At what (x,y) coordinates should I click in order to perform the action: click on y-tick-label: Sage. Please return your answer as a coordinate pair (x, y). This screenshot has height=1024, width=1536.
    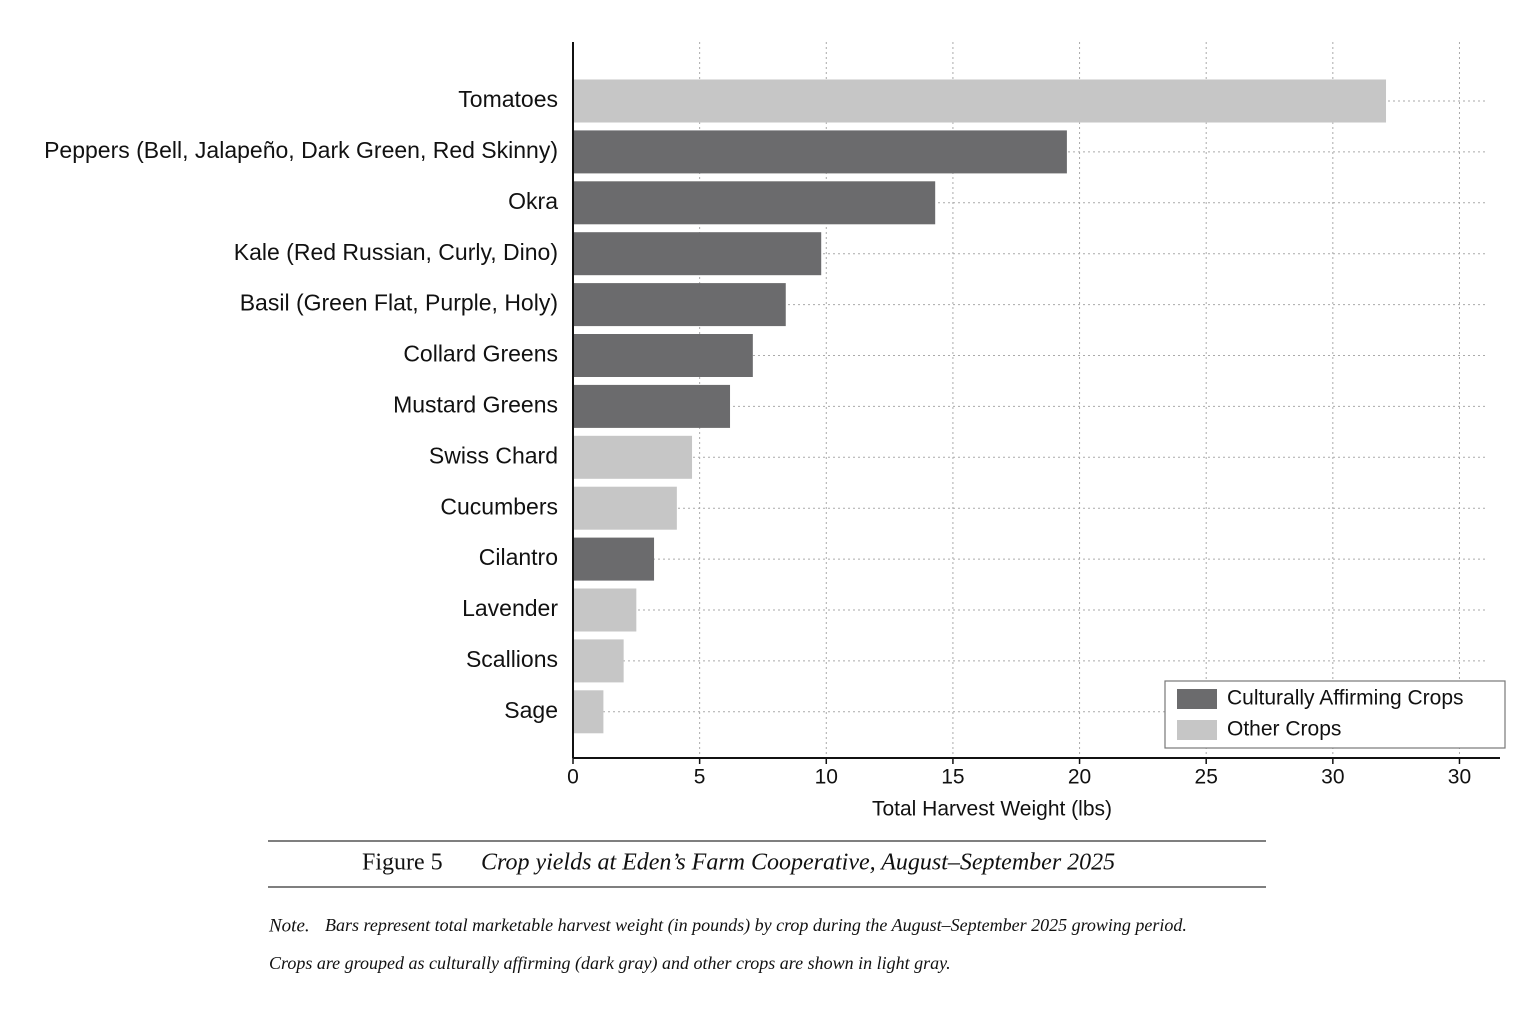
    Looking at the image, I should click on (531, 710).